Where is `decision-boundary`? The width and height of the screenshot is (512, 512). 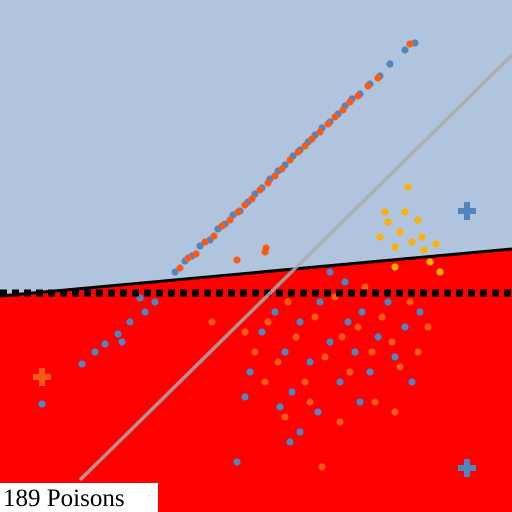 decision-boundary is located at coordinates (256, 272).